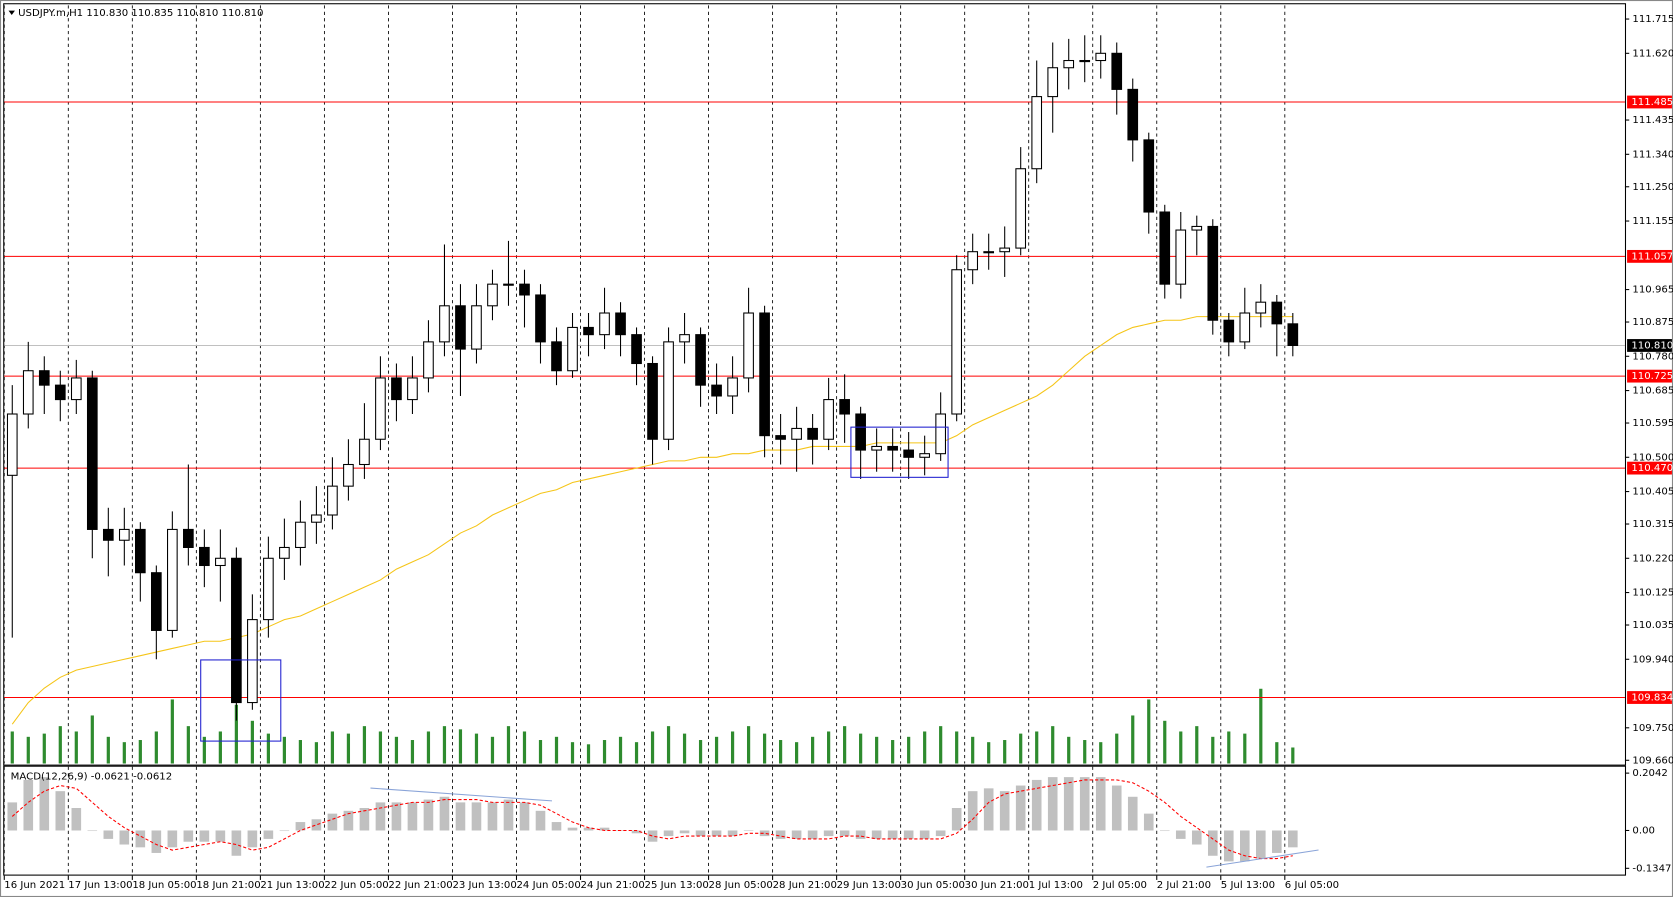 Image resolution: width=1673 pixels, height=897 pixels. I want to click on x-tick-label: 18 Jun 21:00, so click(228, 885).